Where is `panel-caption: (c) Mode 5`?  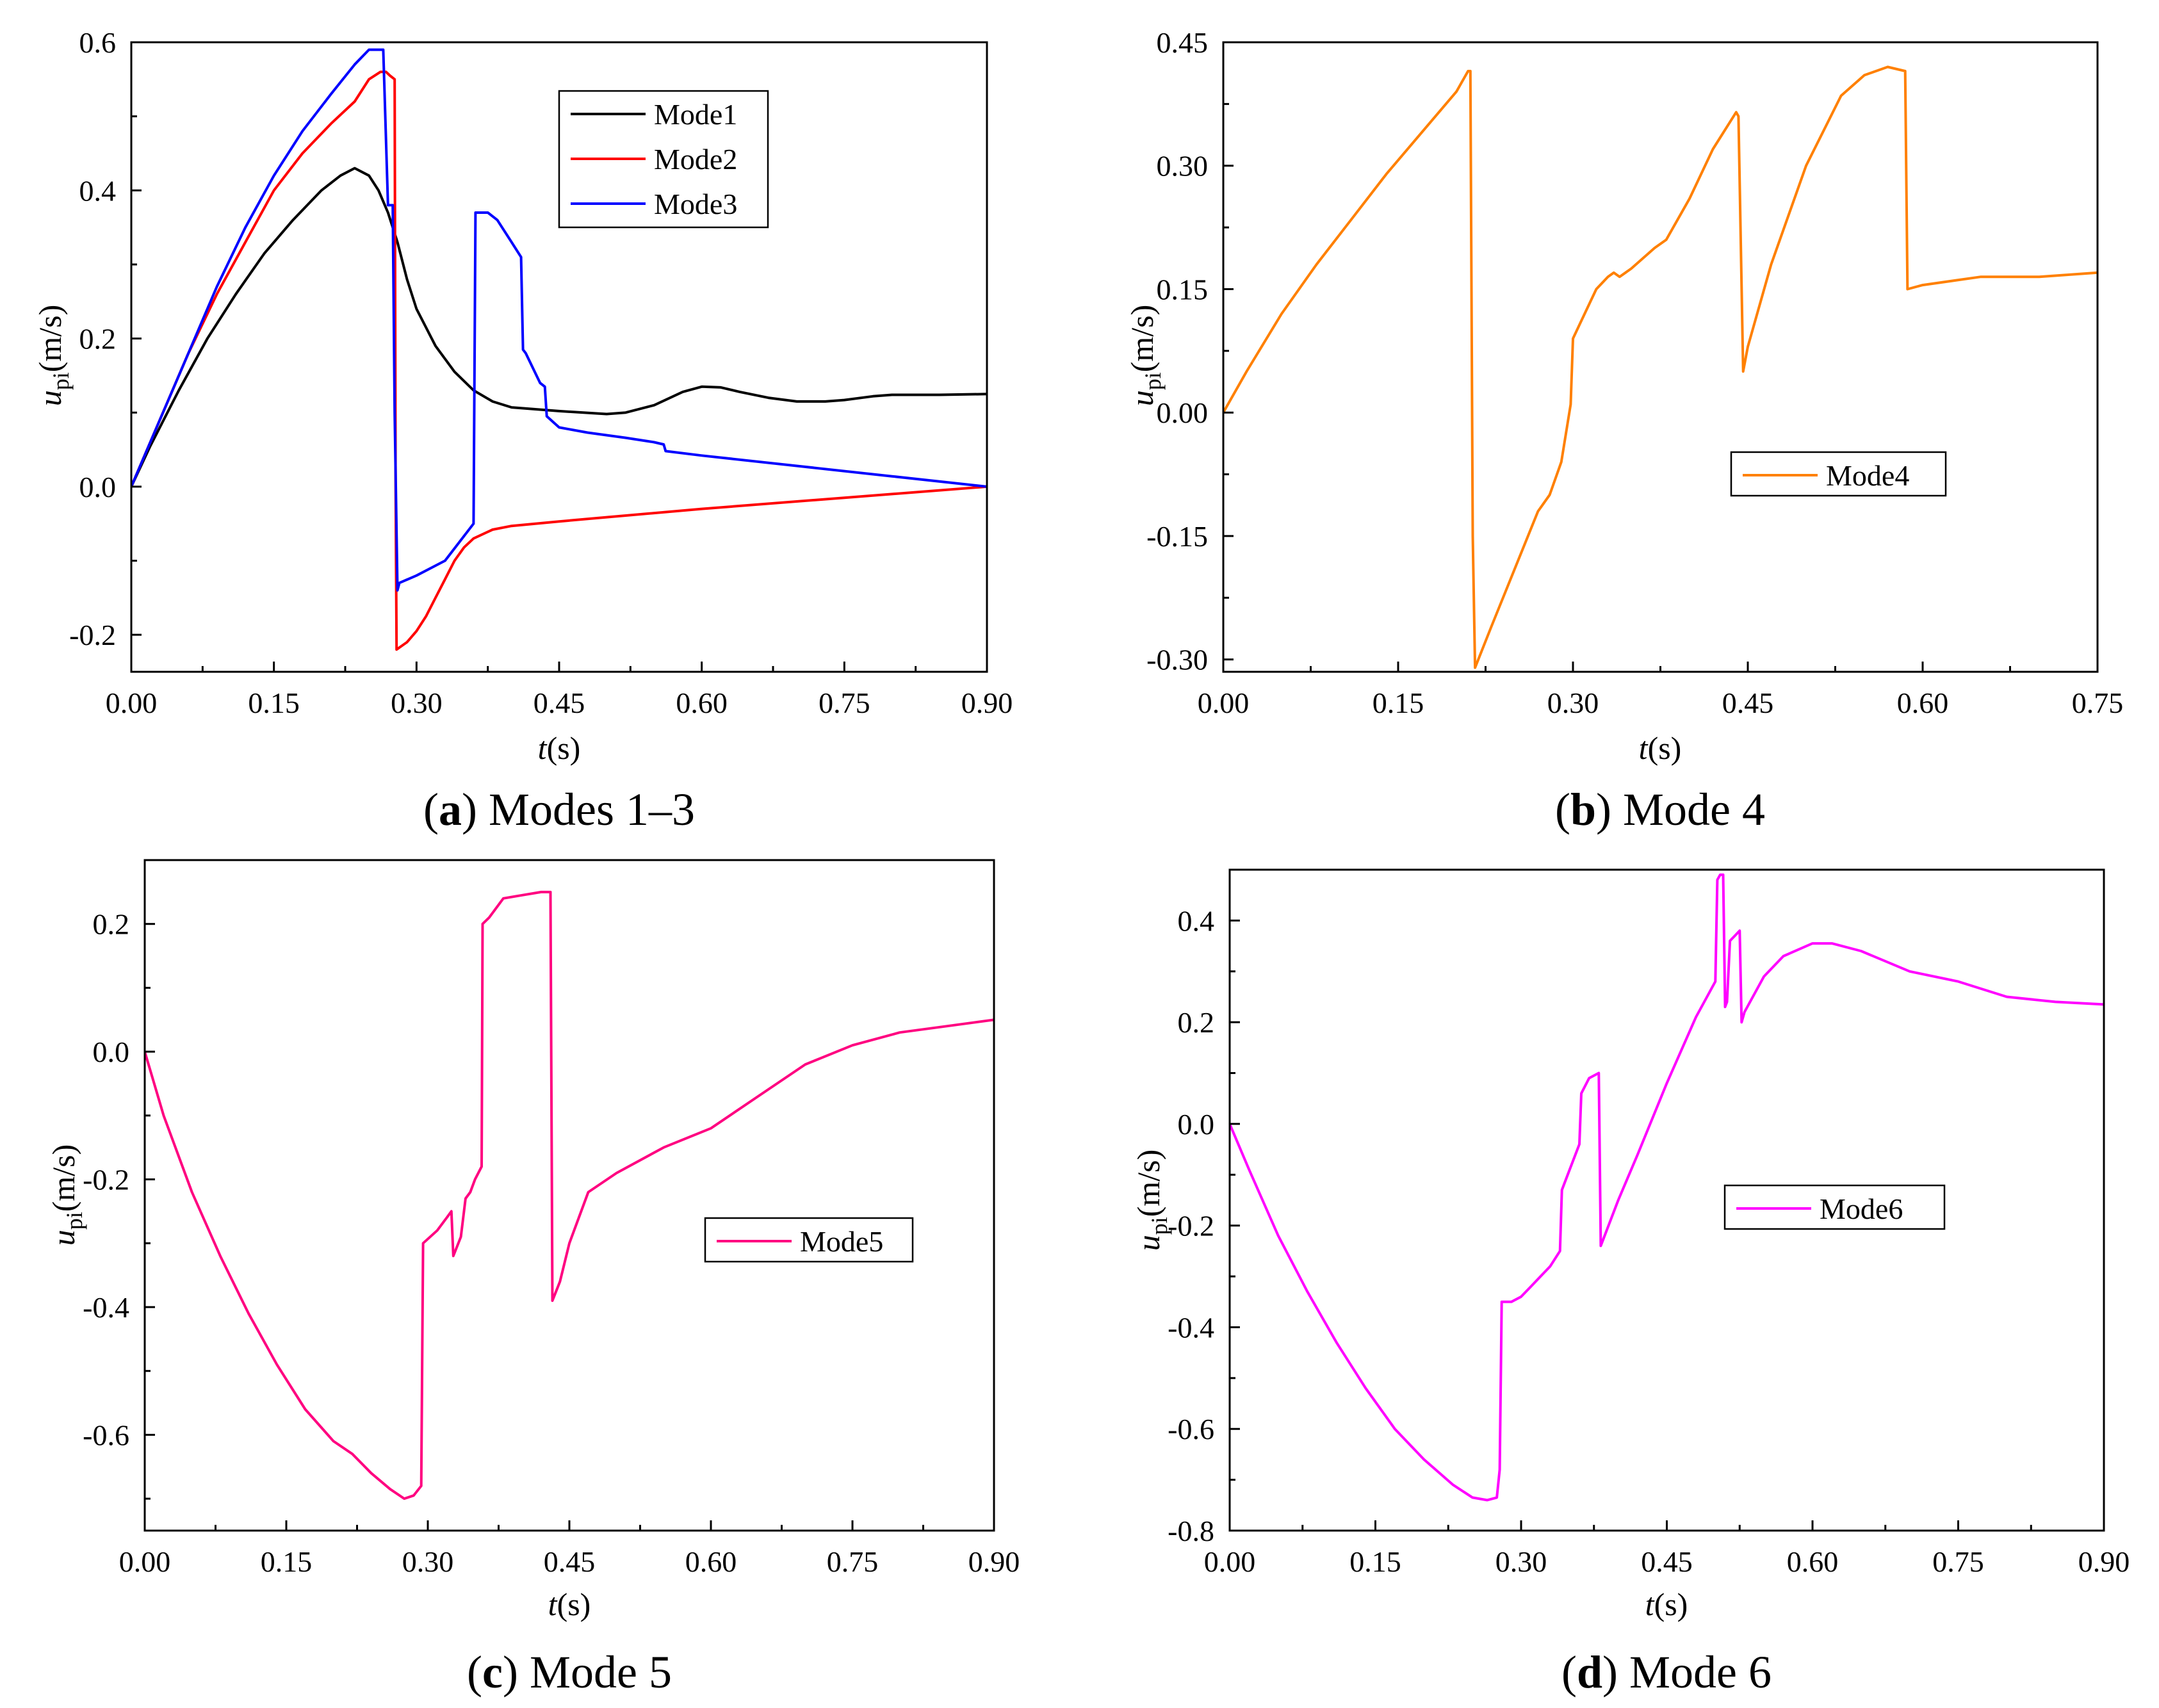 panel-caption: (c) Mode 5 is located at coordinates (569, 1672).